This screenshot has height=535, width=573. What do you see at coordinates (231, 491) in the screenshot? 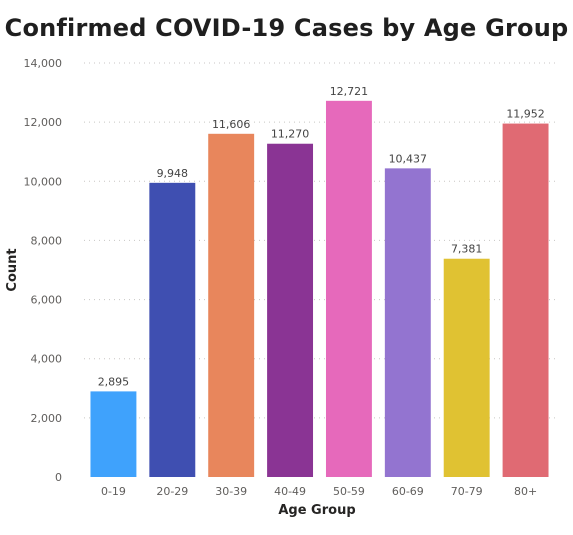
I see `x-tick-label: 30-39` at bounding box center [231, 491].